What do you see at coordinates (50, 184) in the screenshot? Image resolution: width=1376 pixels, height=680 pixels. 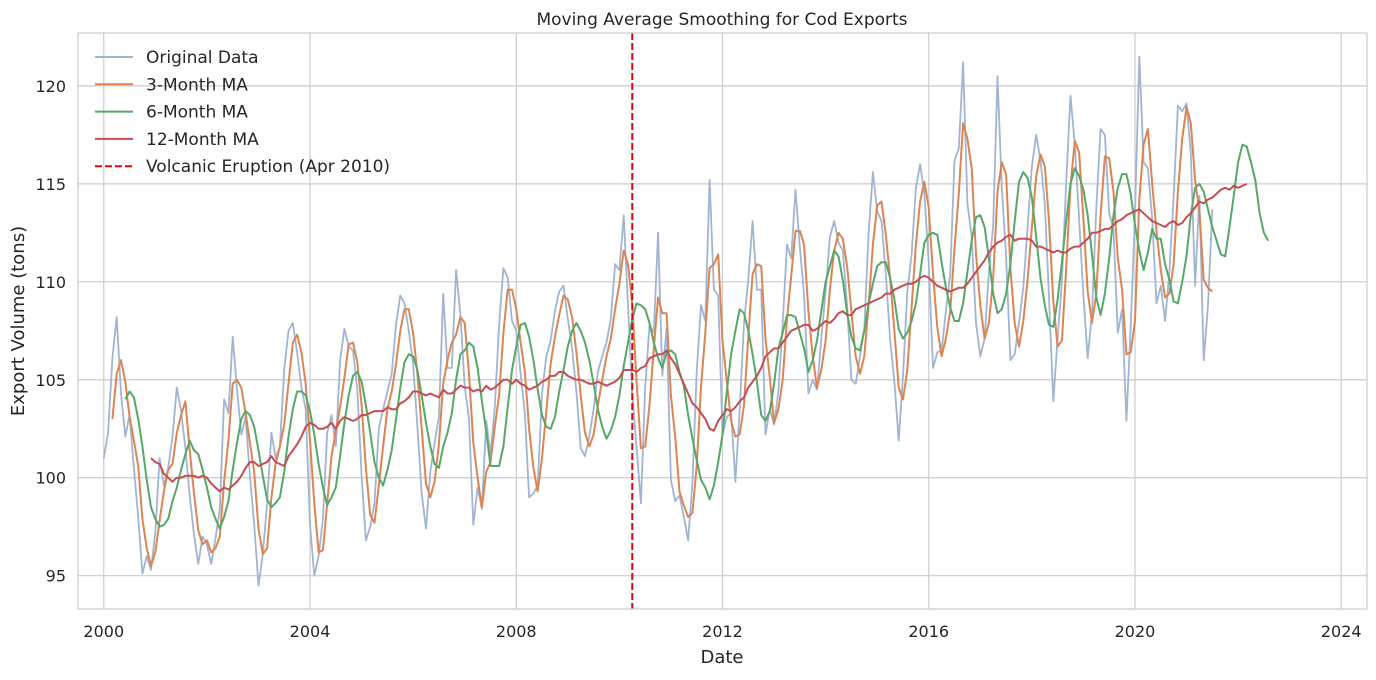 I see `y-tick-label: 115` at bounding box center [50, 184].